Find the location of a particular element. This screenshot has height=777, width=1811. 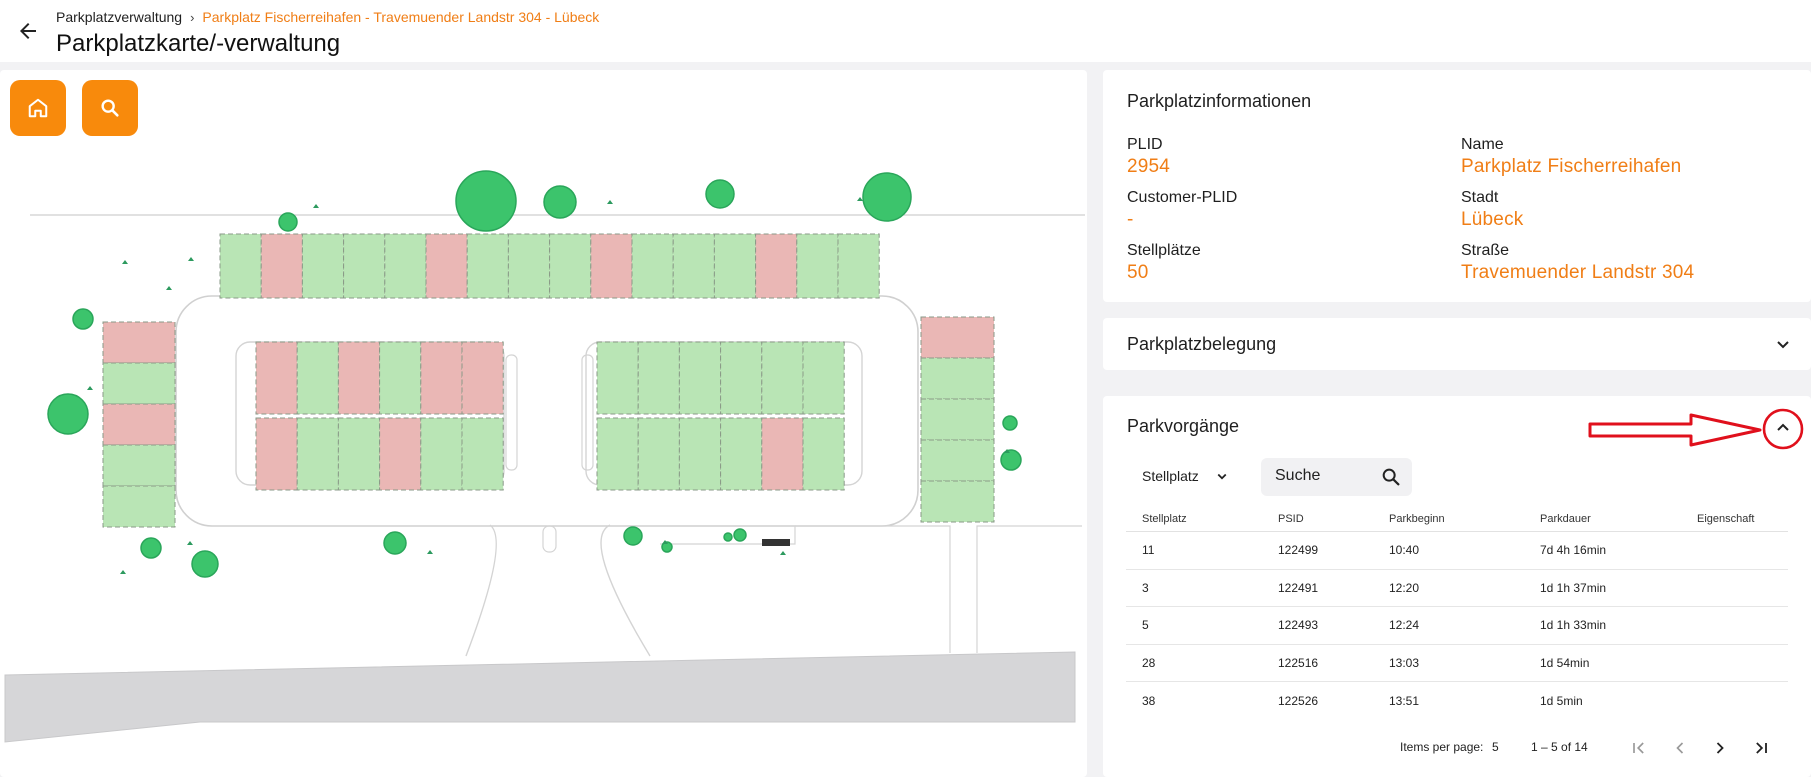

home-button is located at coordinates (38, 108).